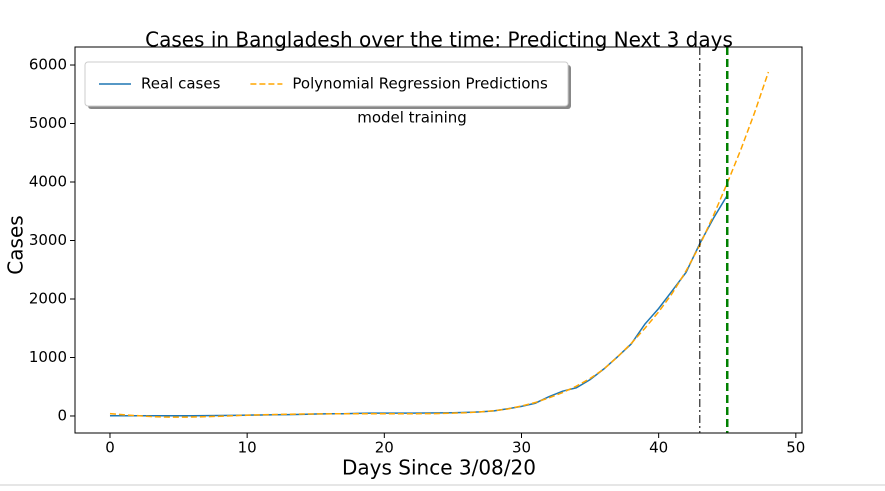 The height and width of the screenshot is (491, 885). Describe the element at coordinates (48, 240) in the screenshot. I see `y-tick-label: 3000` at that location.